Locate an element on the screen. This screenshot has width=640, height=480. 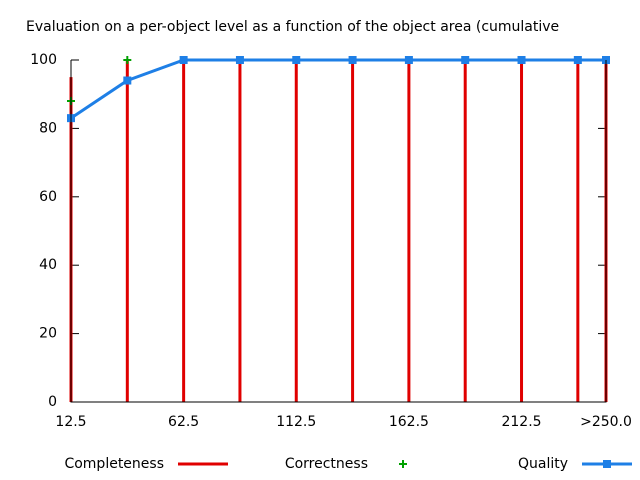
legend-label: Quality is located at coordinates (543, 464).